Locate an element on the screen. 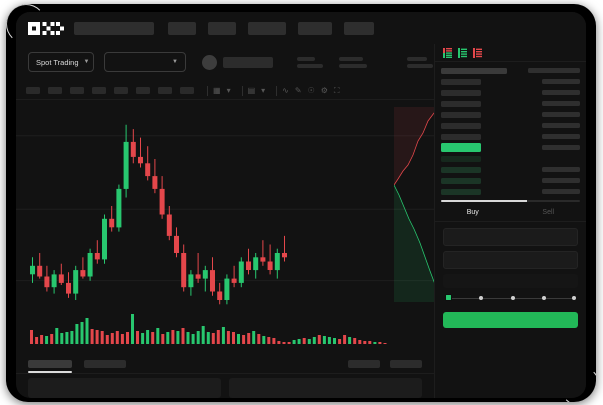  fullscreen-icon: ⛶ is located at coordinates (336, 90).